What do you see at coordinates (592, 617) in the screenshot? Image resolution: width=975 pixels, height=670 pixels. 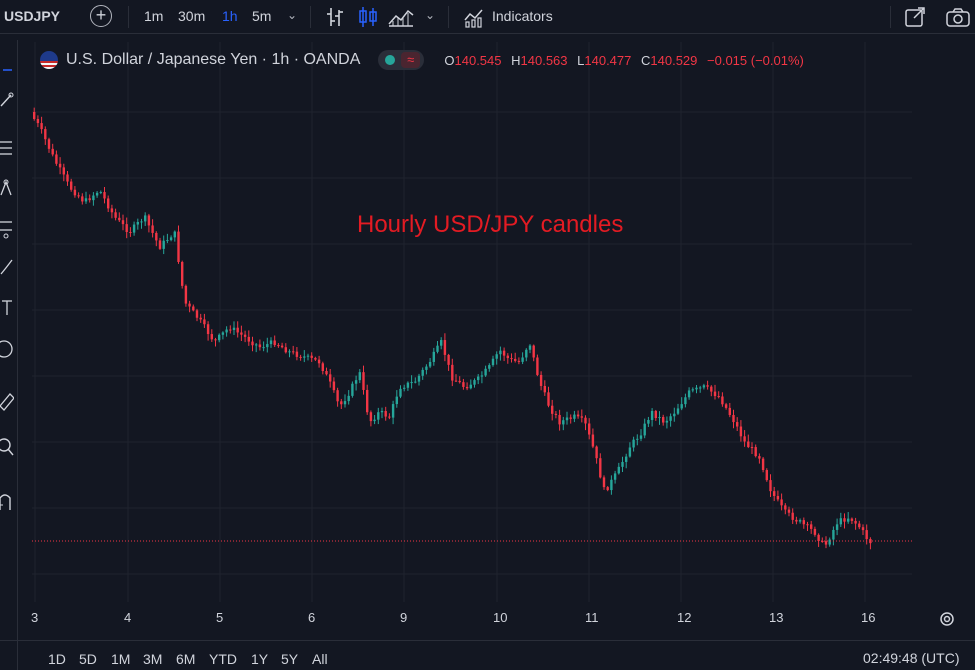 I see `x-tick-label: 11` at bounding box center [592, 617].